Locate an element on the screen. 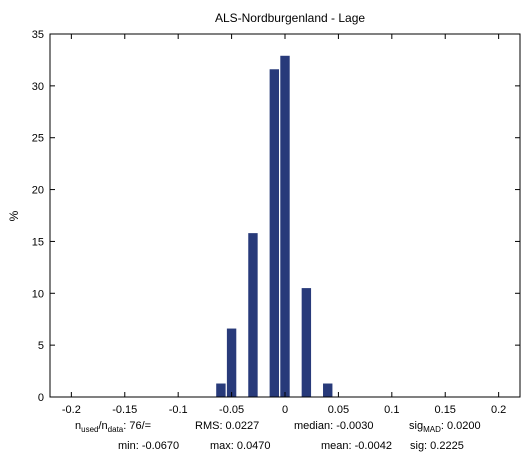  y-tick-label: 5 is located at coordinates (41, 346).